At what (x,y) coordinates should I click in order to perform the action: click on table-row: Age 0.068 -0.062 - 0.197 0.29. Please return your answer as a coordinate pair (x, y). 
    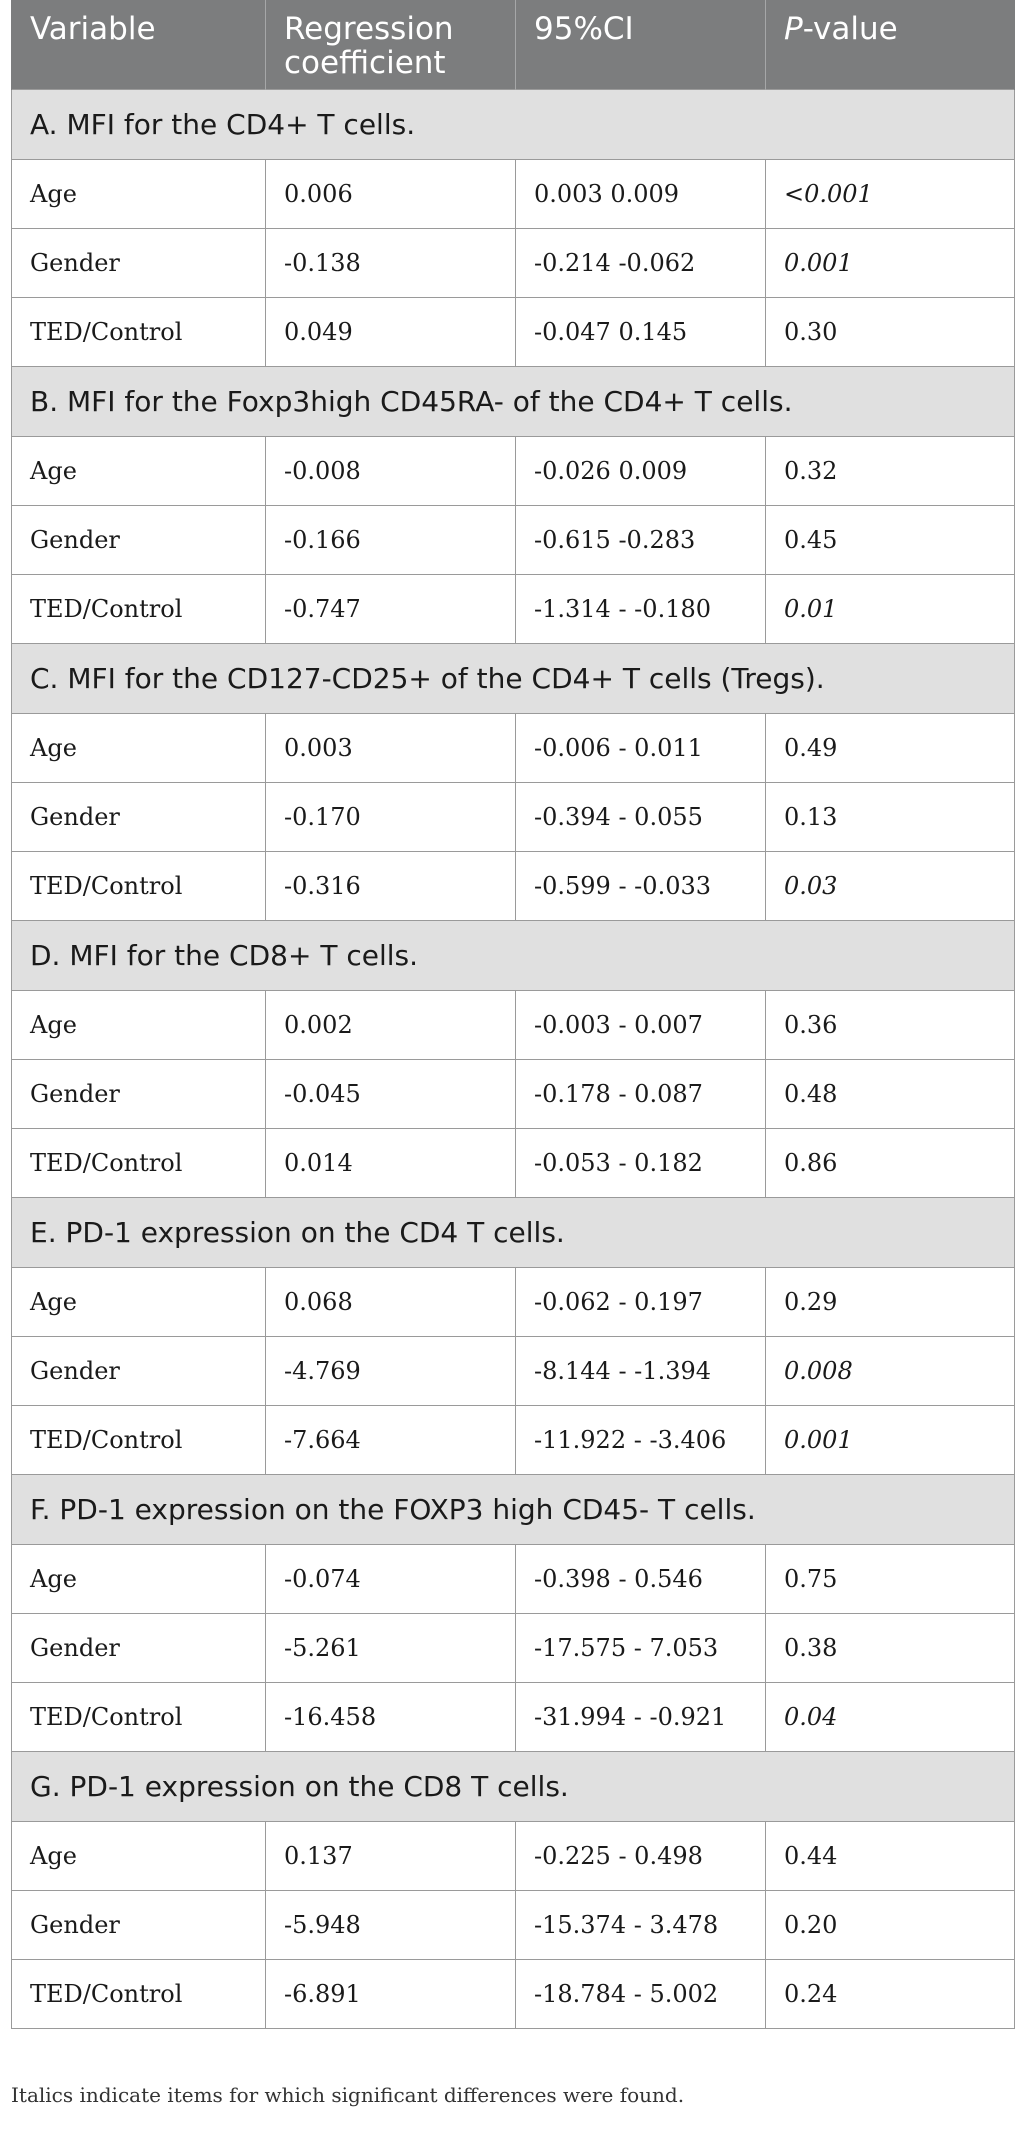
    Looking at the image, I should click on (513, 1301).